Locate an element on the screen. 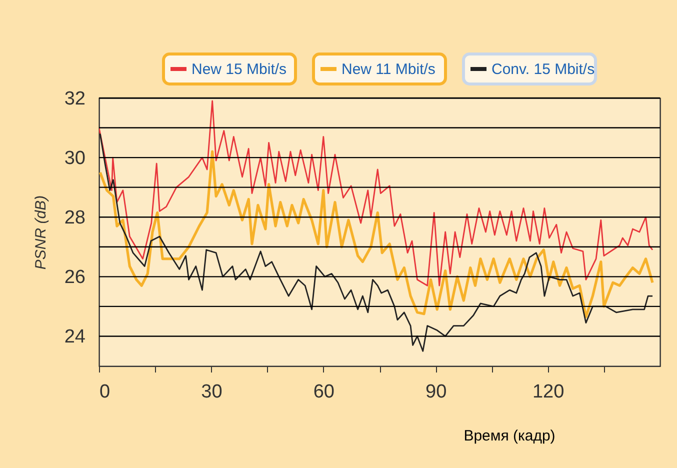  y-tick-label: 26 is located at coordinates (75, 277).